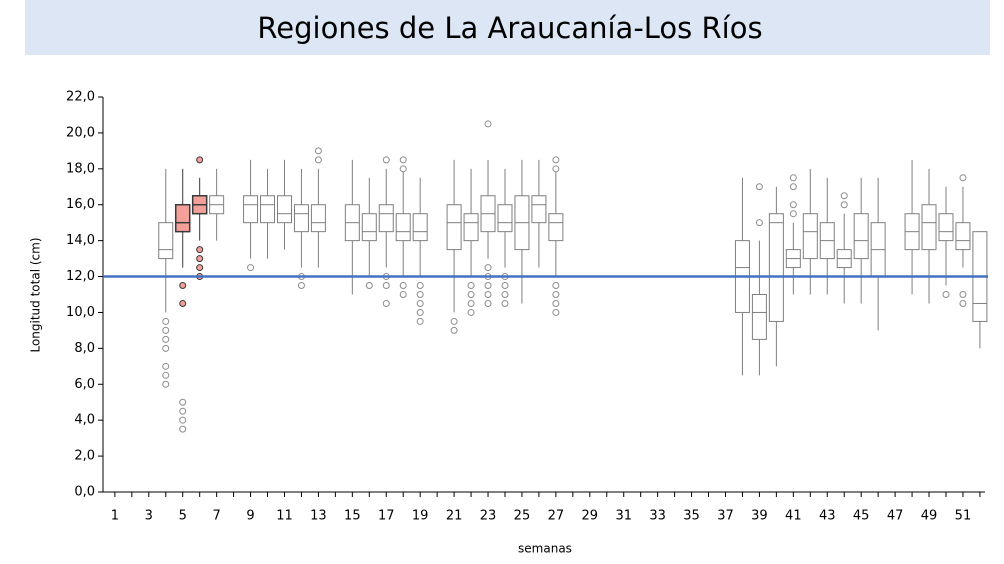 The image size is (1004, 564). What do you see at coordinates (827, 516) in the screenshot?
I see `x-tick-label: 43` at bounding box center [827, 516].